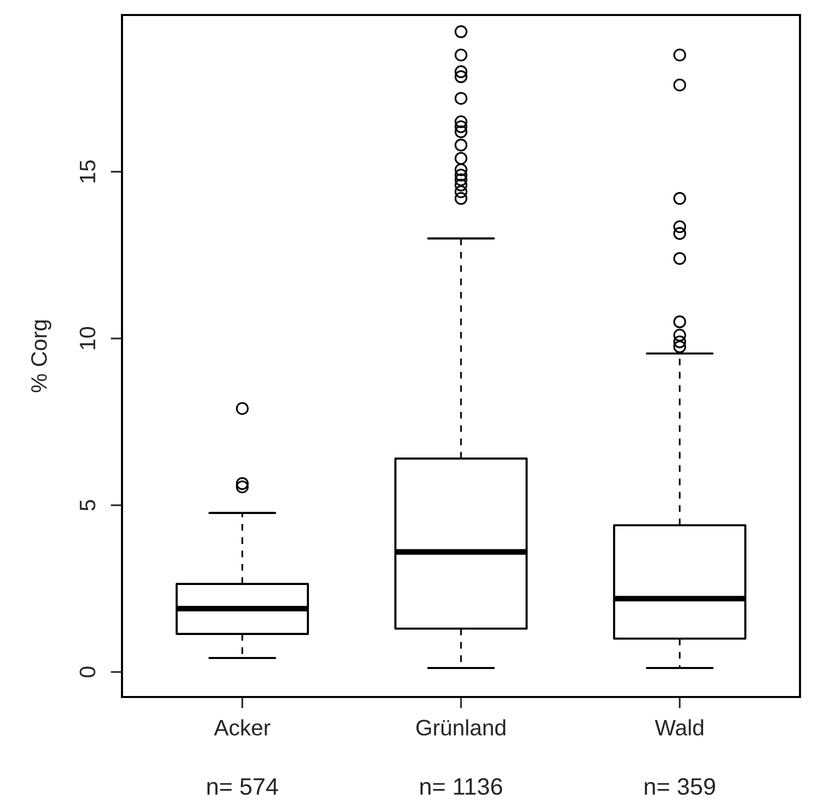 The image size is (831, 810). Describe the element at coordinates (242, 727) in the screenshot. I see `x-tick-label: Acker` at that location.